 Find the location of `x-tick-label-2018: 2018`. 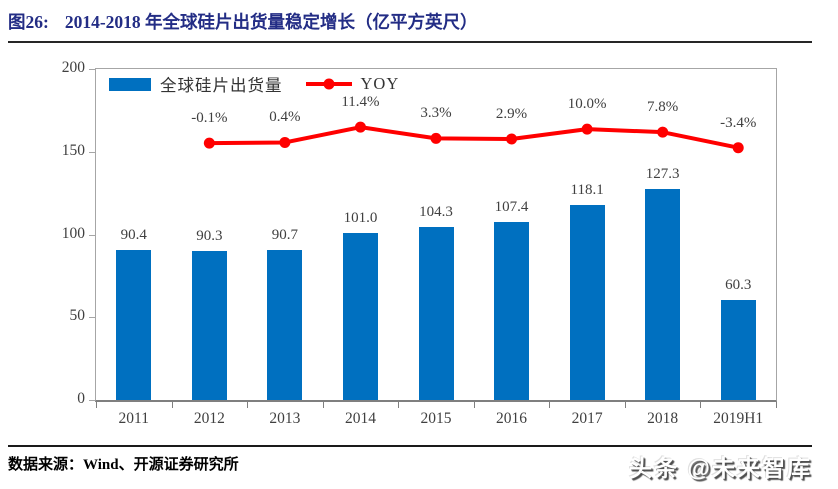

x-tick-label-2018: 2018 is located at coordinates (663, 418).